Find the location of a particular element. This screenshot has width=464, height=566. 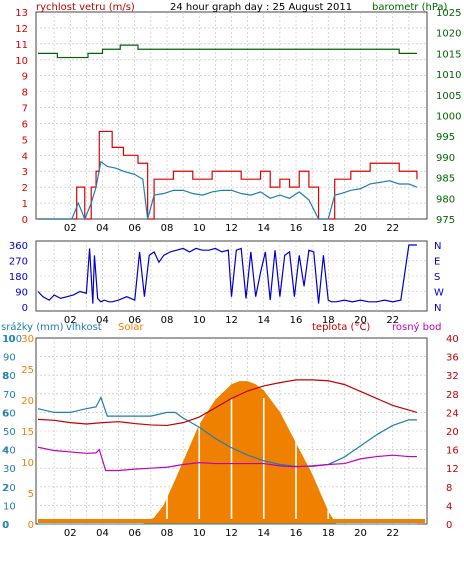

wind-tick-label: 4 is located at coordinates (25, 156).